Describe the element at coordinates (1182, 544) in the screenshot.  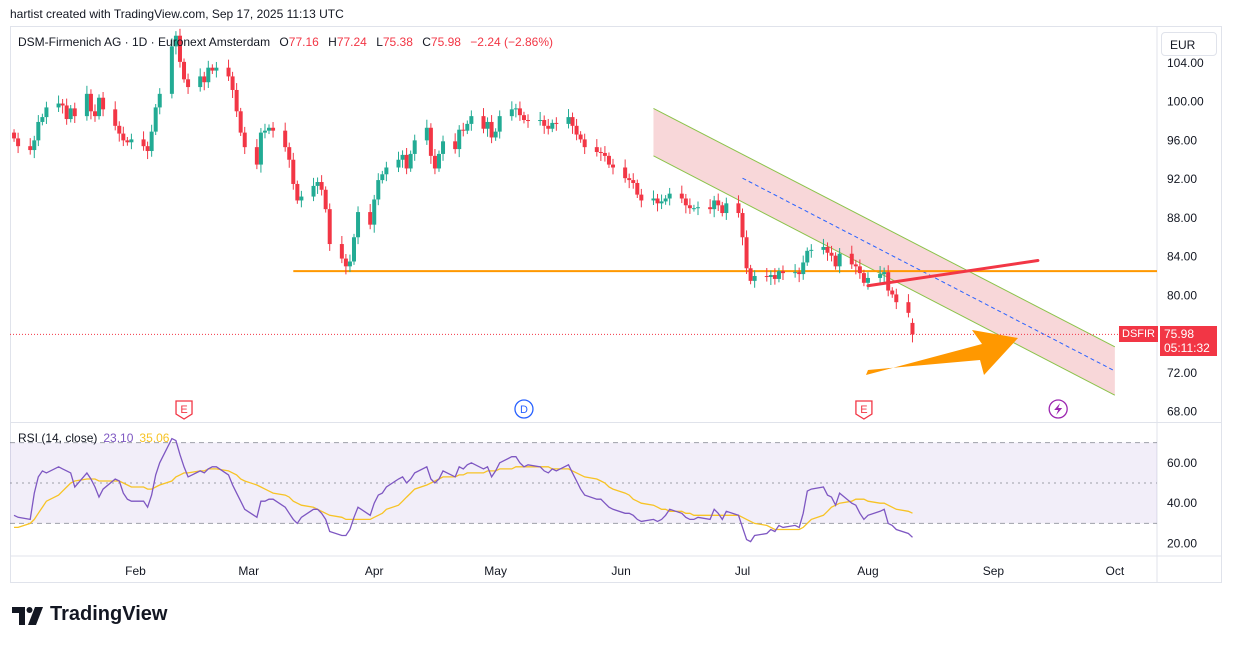
I see `rsi-tick-label: 20.00` at that location.